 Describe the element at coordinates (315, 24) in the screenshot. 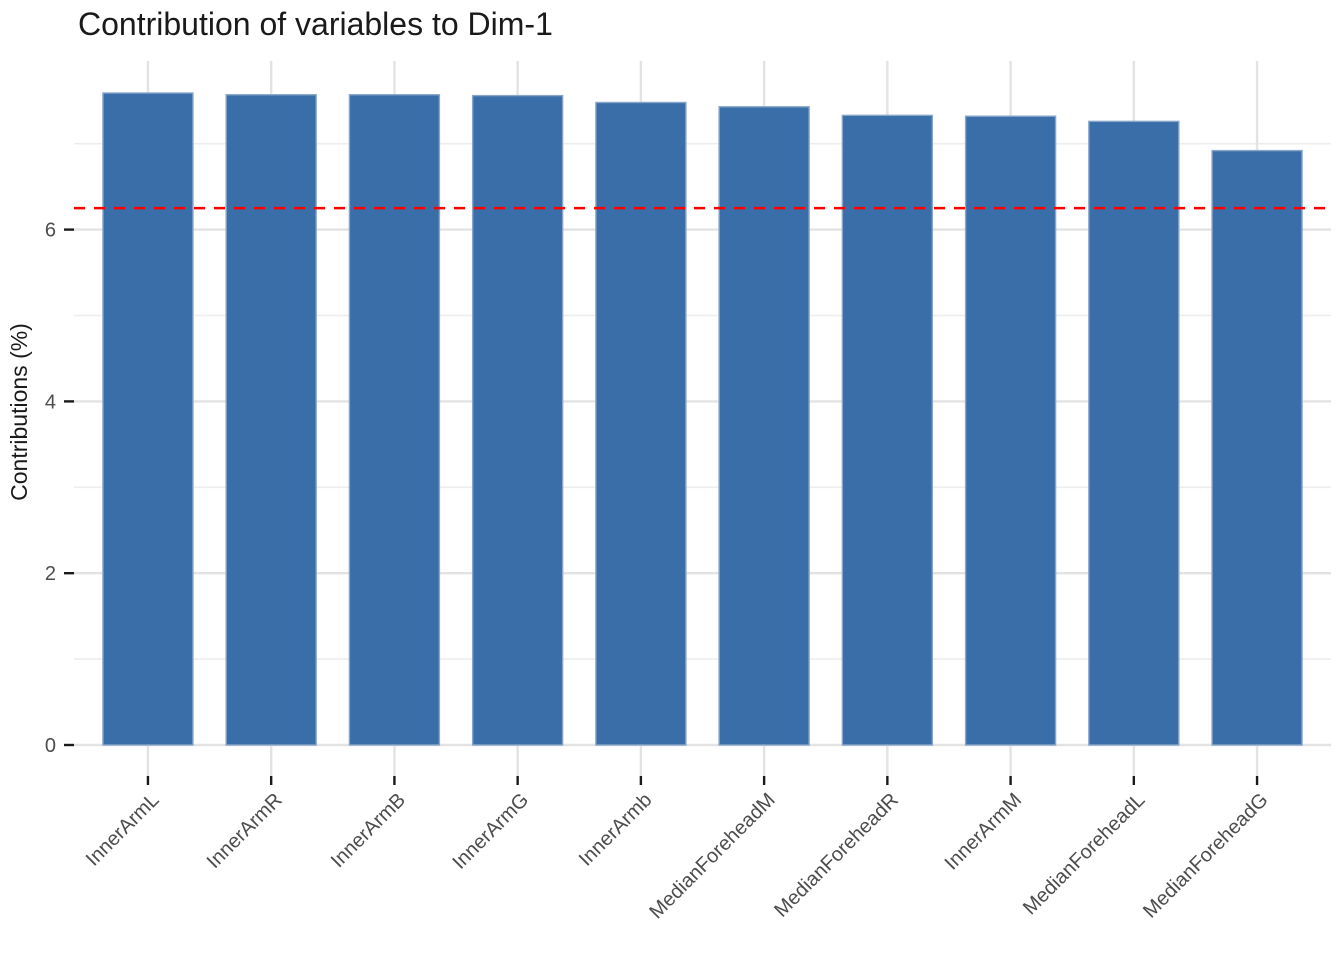

I see `chart-title: Contribution of variables to Dim-1` at that location.